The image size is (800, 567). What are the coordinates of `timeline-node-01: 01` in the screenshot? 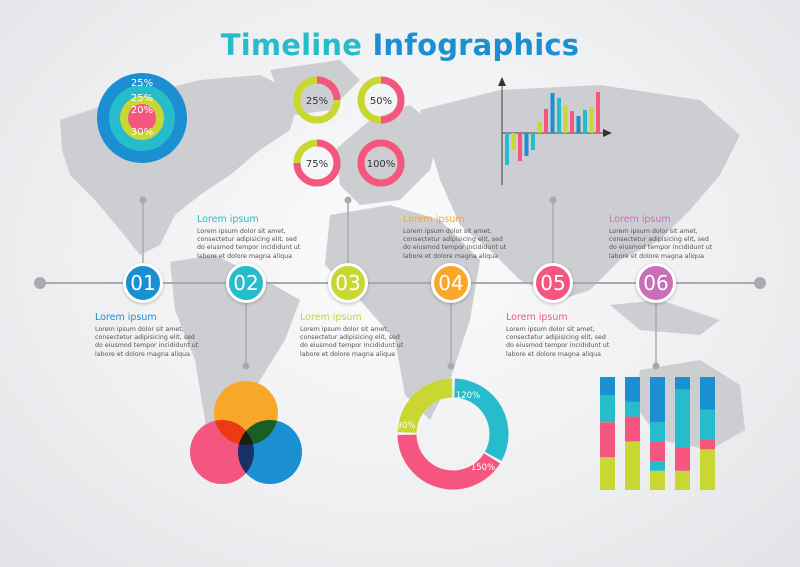 It's located at (143, 283).